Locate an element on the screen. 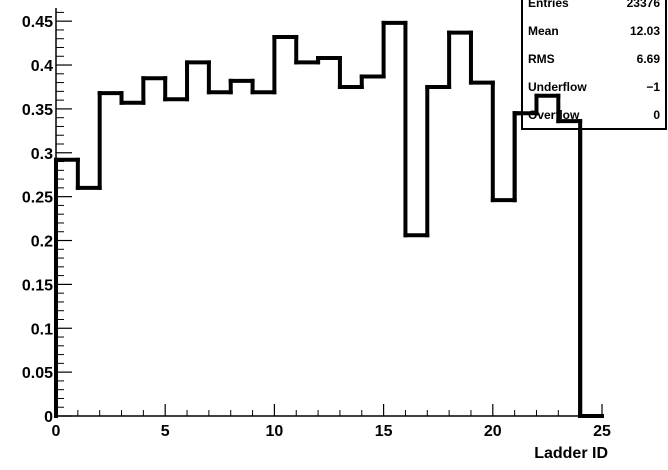 This screenshot has height=470, width=668. x-tick-label: 20 is located at coordinates (493, 431).